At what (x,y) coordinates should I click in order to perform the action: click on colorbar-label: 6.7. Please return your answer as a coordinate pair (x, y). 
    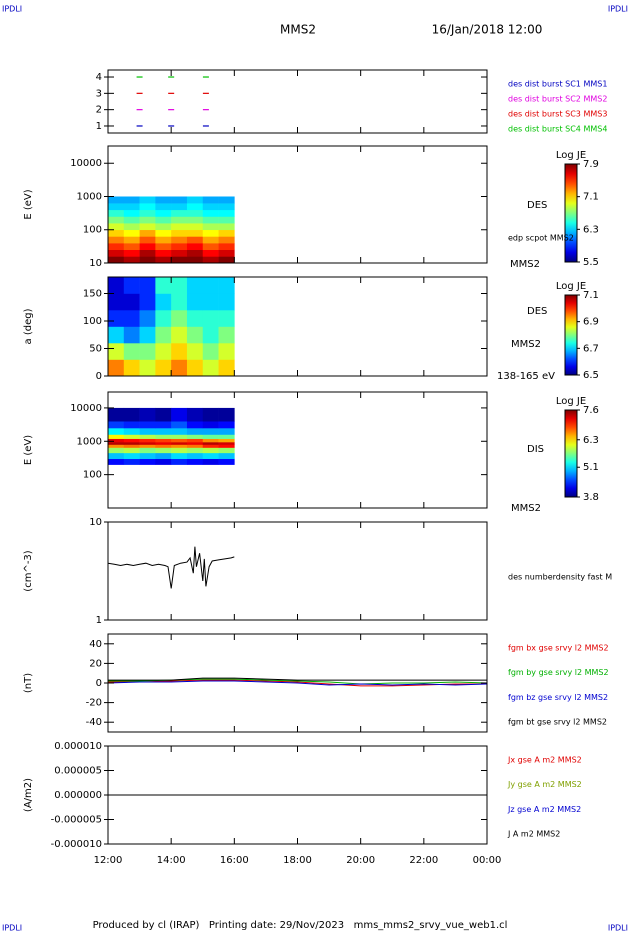
    Looking at the image, I should click on (591, 348).